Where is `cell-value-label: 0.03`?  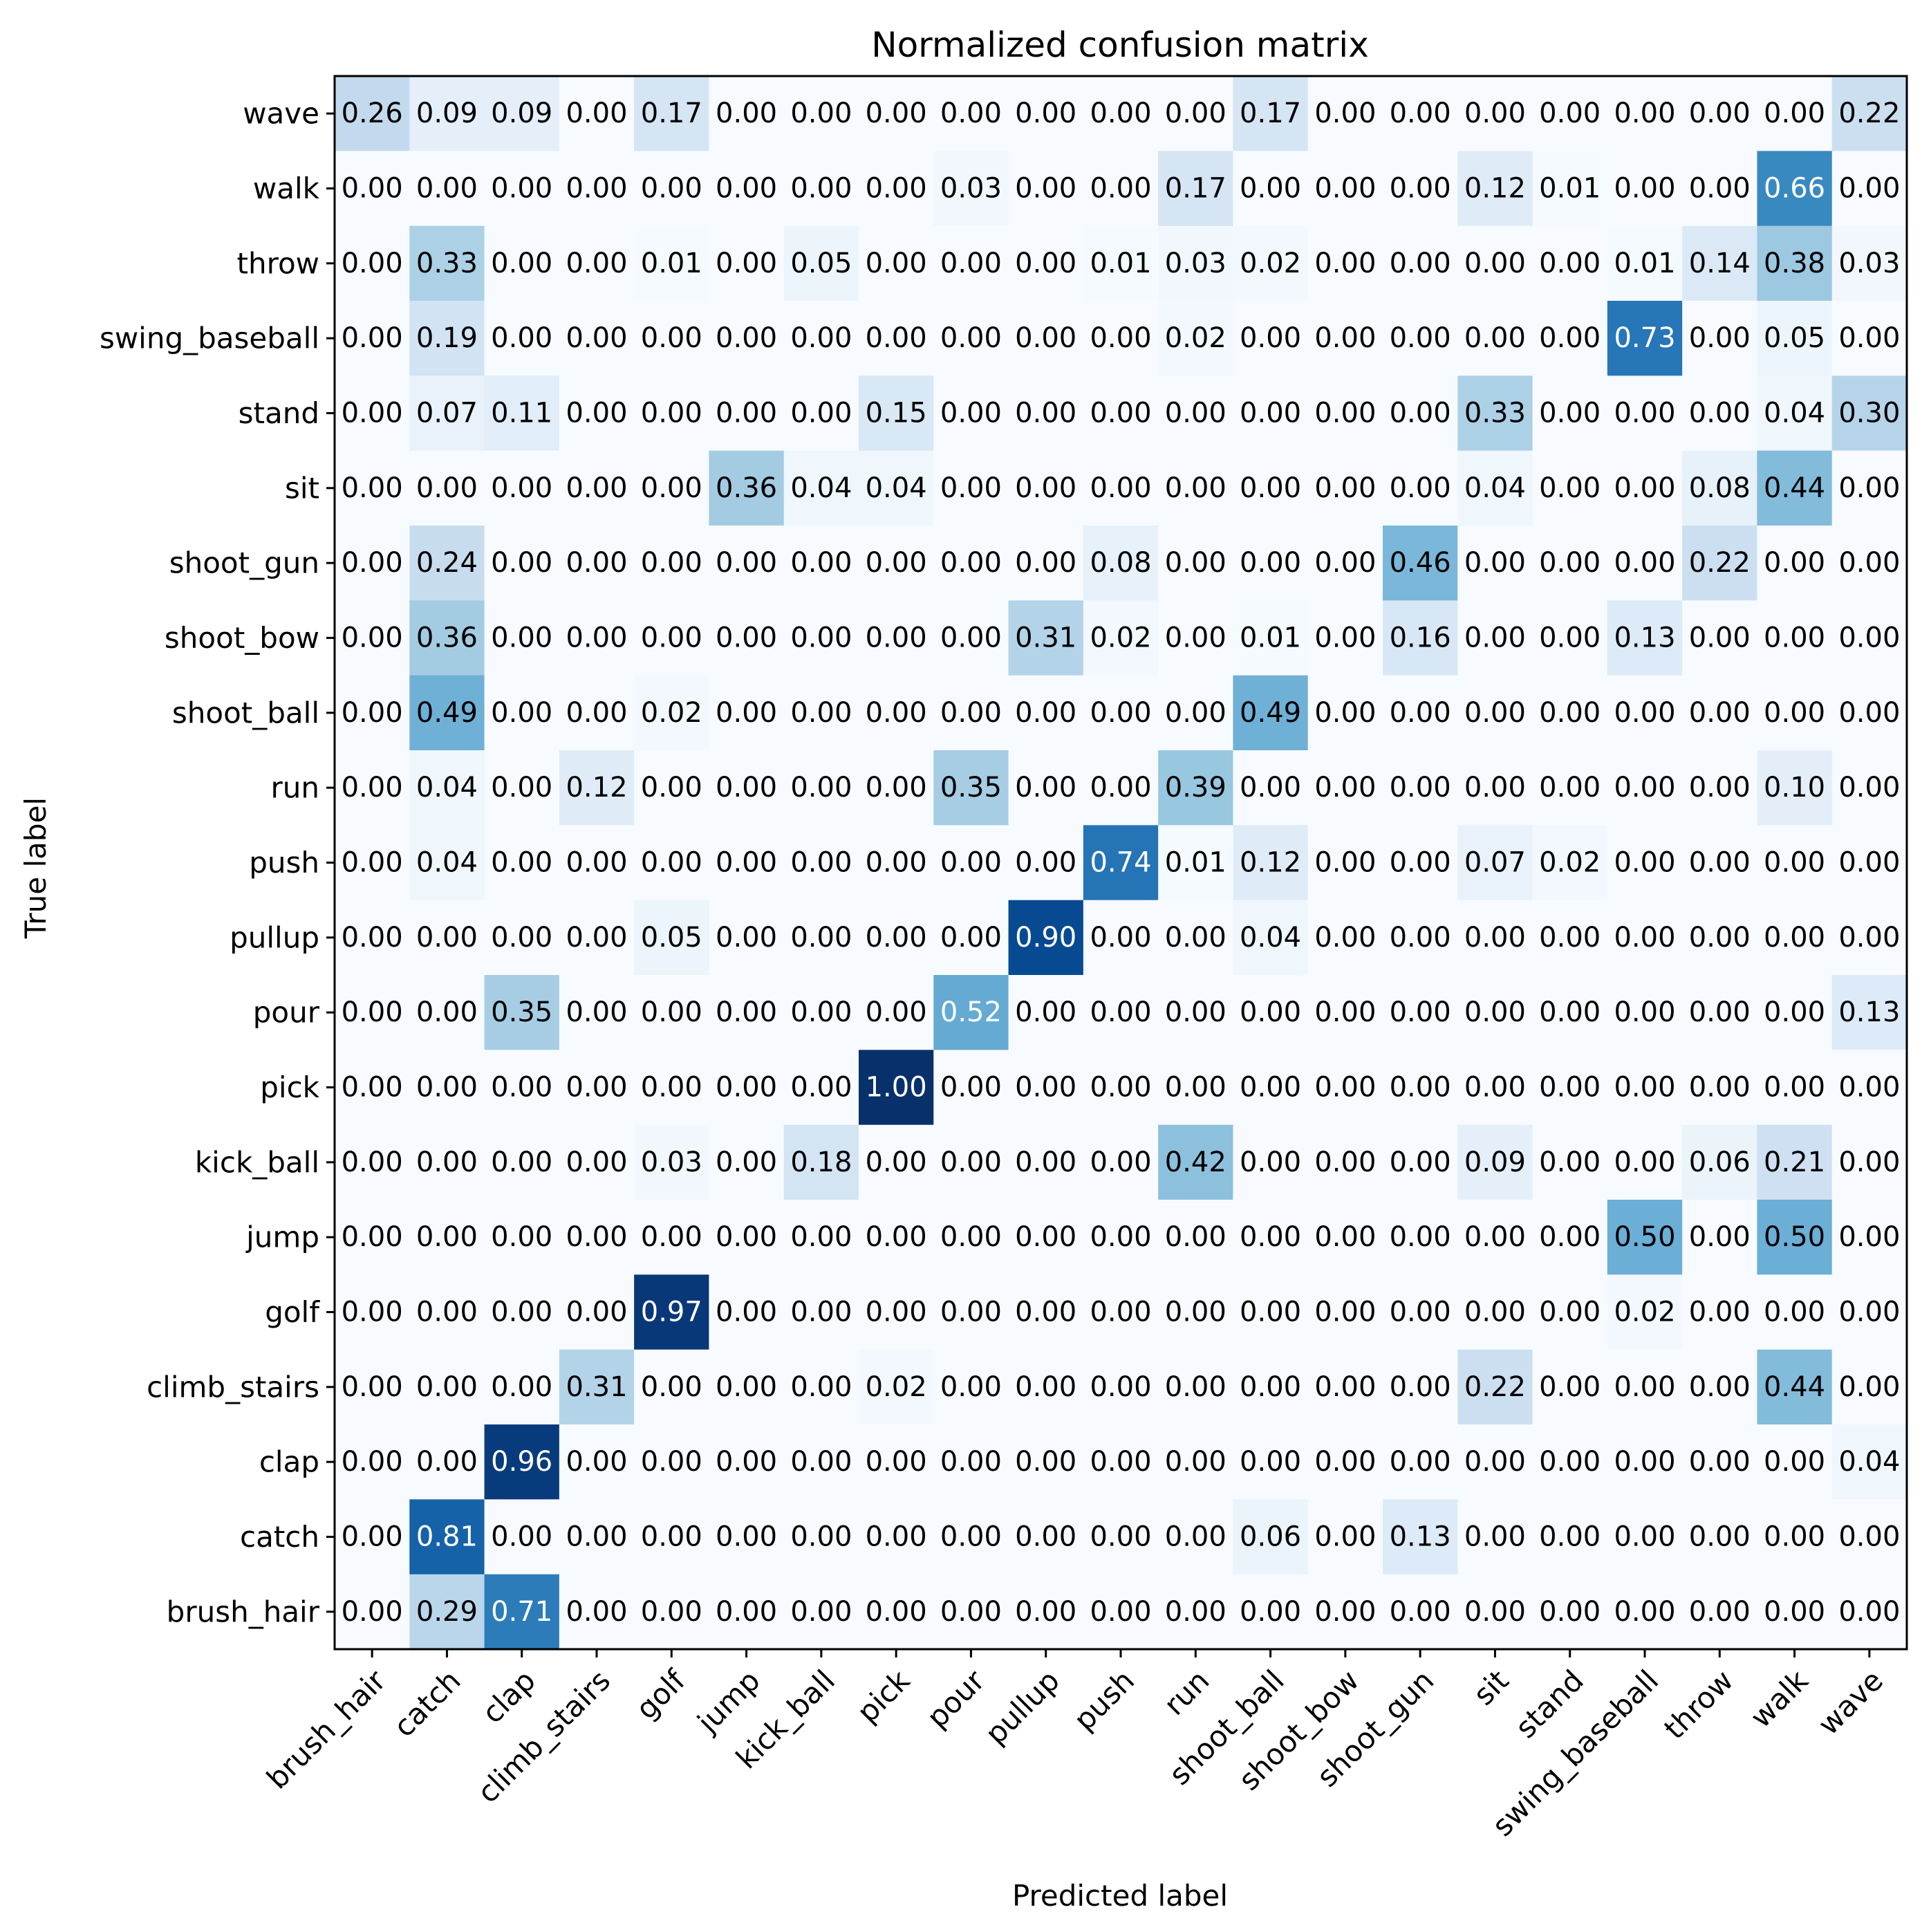 cell-value-label: 0.03 is located at coordinates (1869, 263).